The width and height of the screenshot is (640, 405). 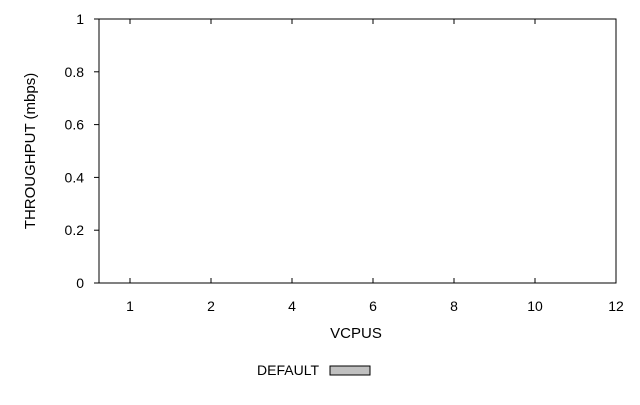 What do you see at coordinates (75, 177) in the screenshot?
I see `y-tick-label: 0.4` at bounding box center [75, 177].